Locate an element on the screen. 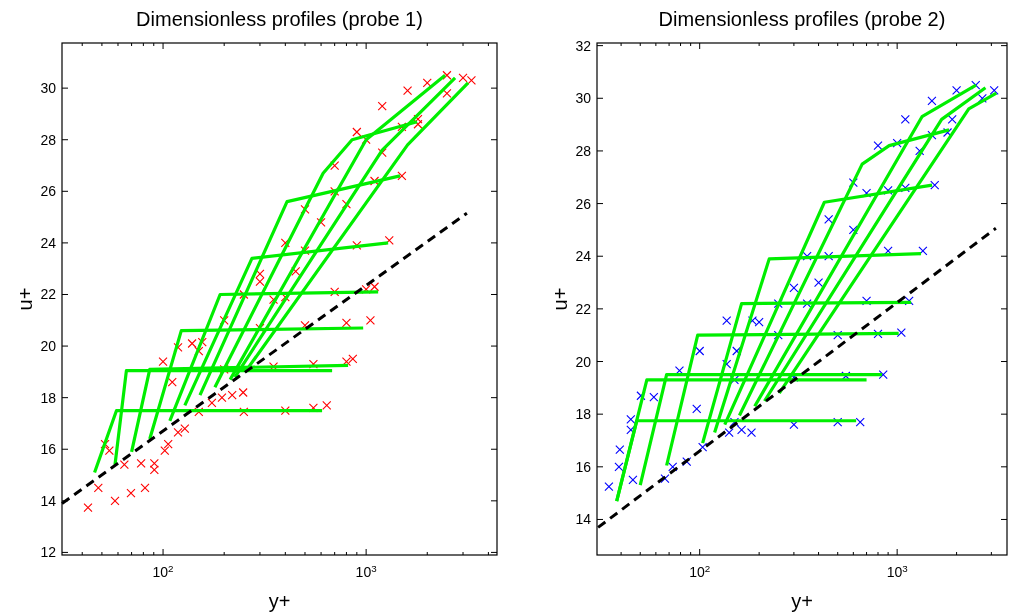 The height and width of the screenshot is (616, 1010). chart-title: Dimensionless profiles (probe 1) is located at coordinates (279, 19).